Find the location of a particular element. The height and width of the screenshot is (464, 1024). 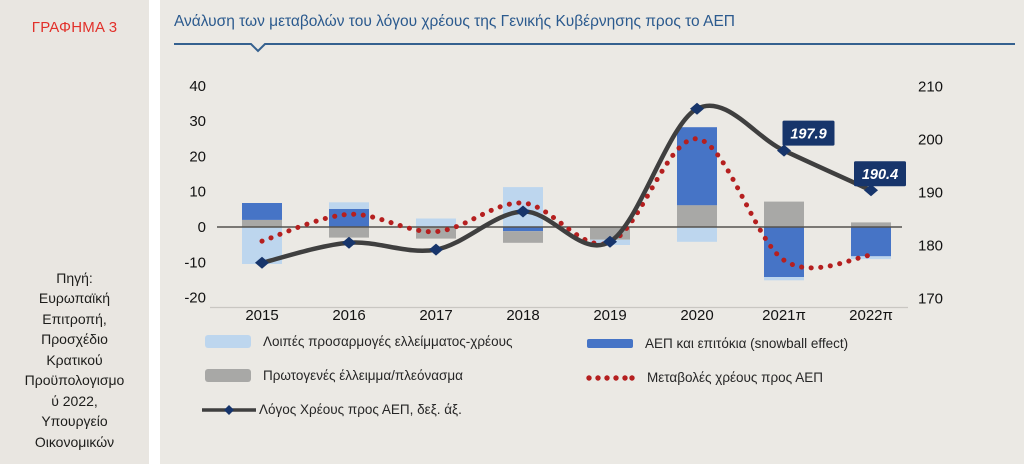

legend-item-adjustments: Λοιπές προσαρμογές ελλείμματος-χρέους is located at coordinates (358, 341).